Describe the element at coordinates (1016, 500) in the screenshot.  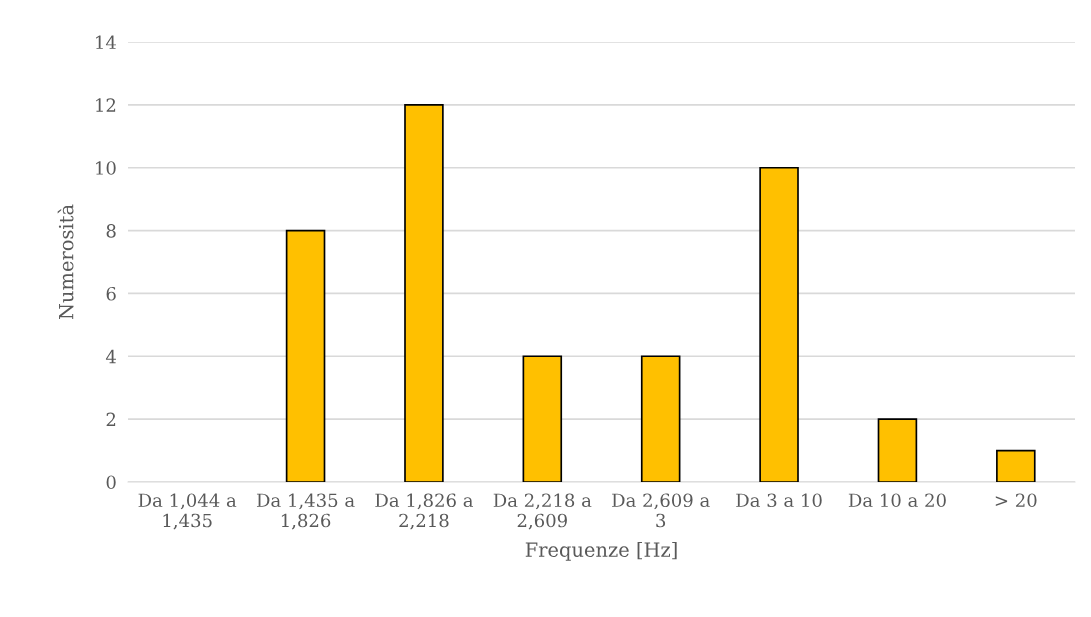
I see `x-tick-label: > 20` at that location.